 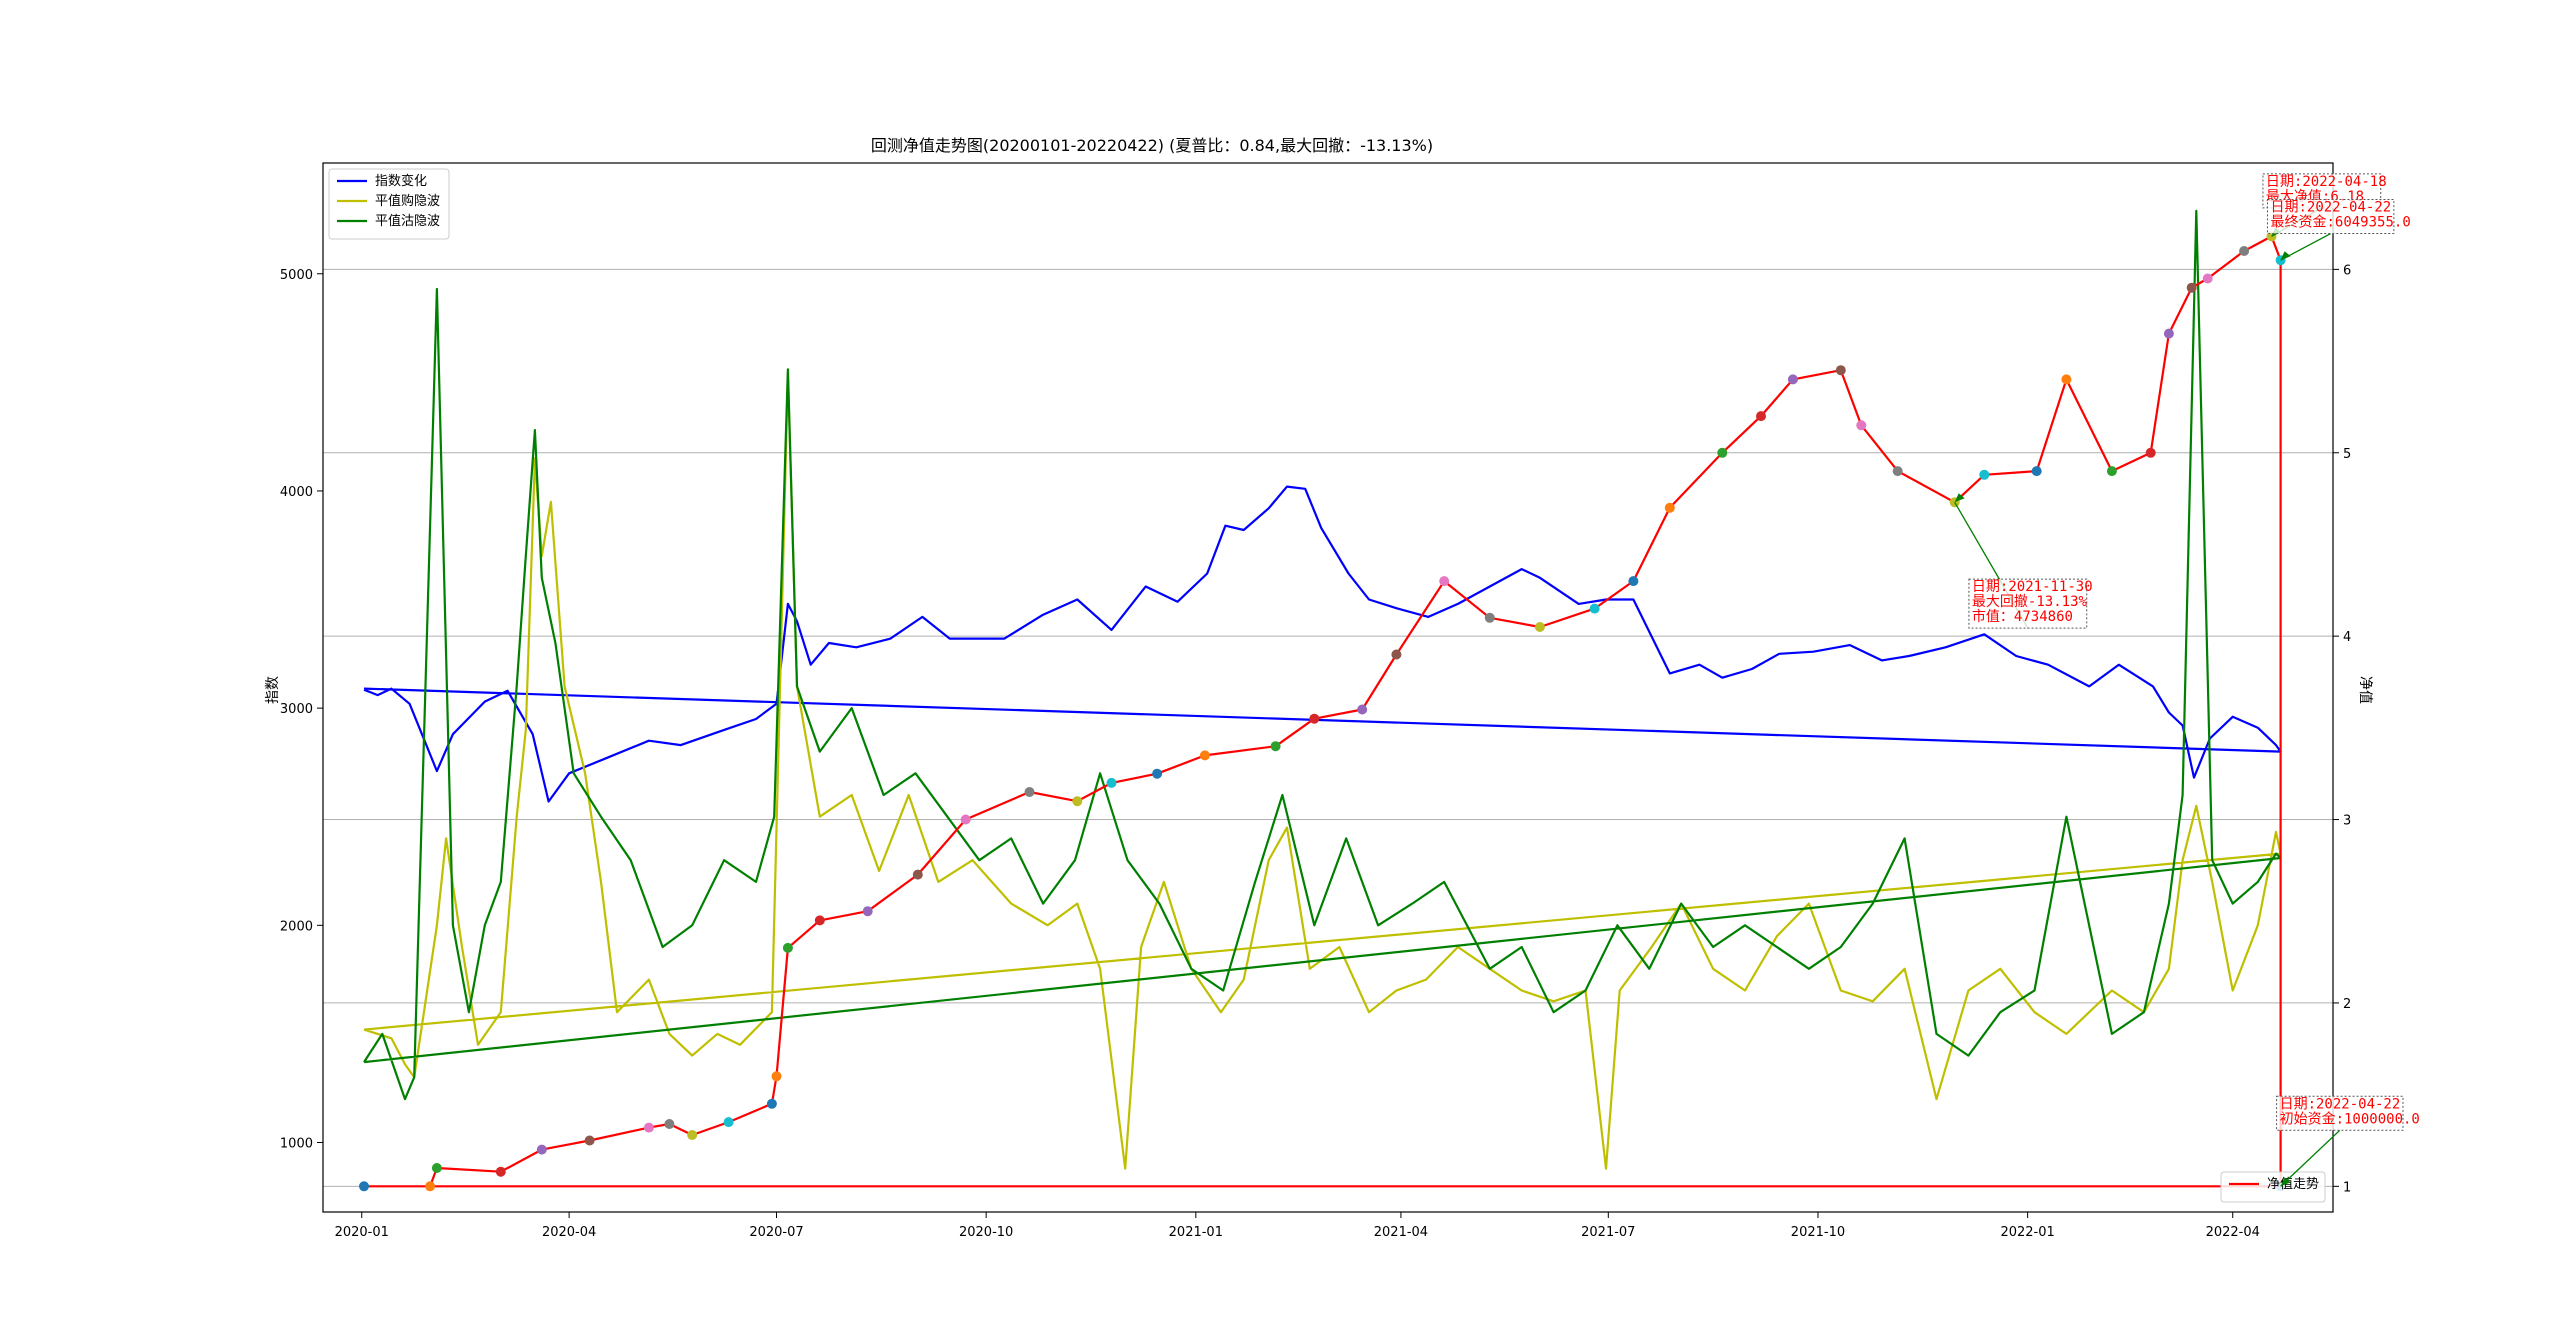 What do you see at coordinates (2233, 1232) in the screenshot?
I see `x-tick-label-9: 2022-04` at bounding box center [2233, 1232].